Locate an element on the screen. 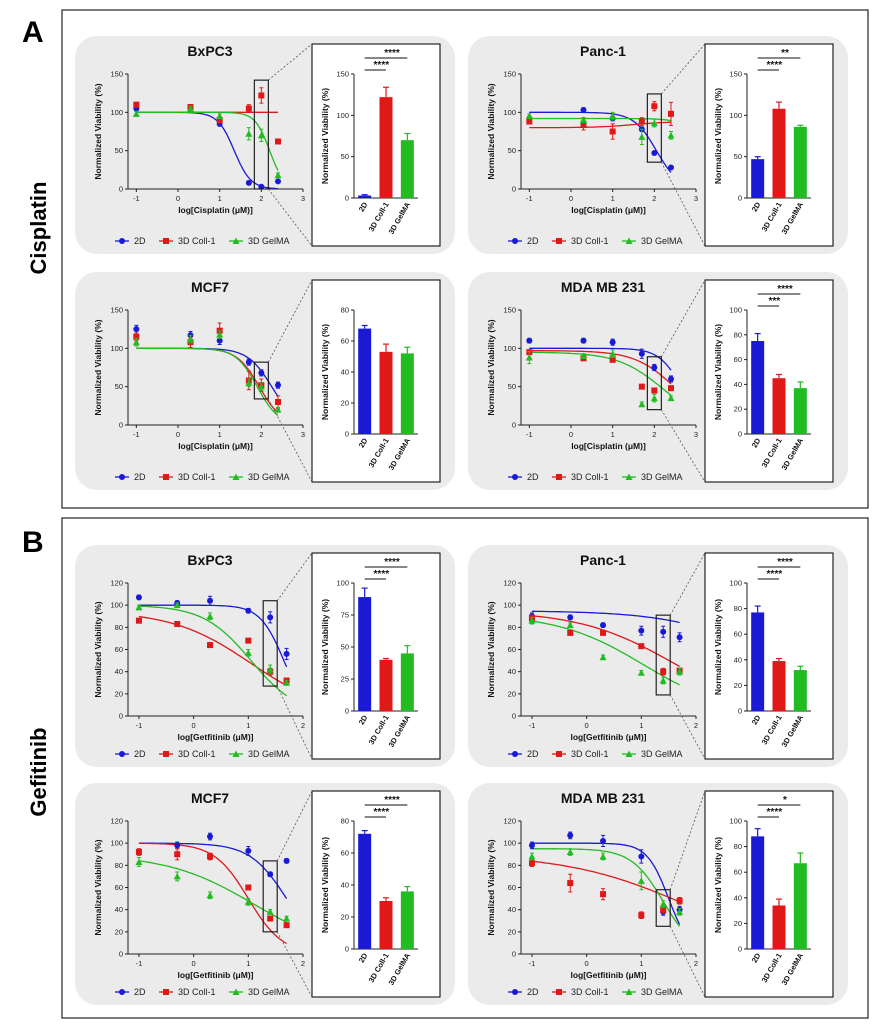 Image resolution: width=874 pixels, height=1024 pixels. x-tick-label: 0 is located at coordinates (178, 198).